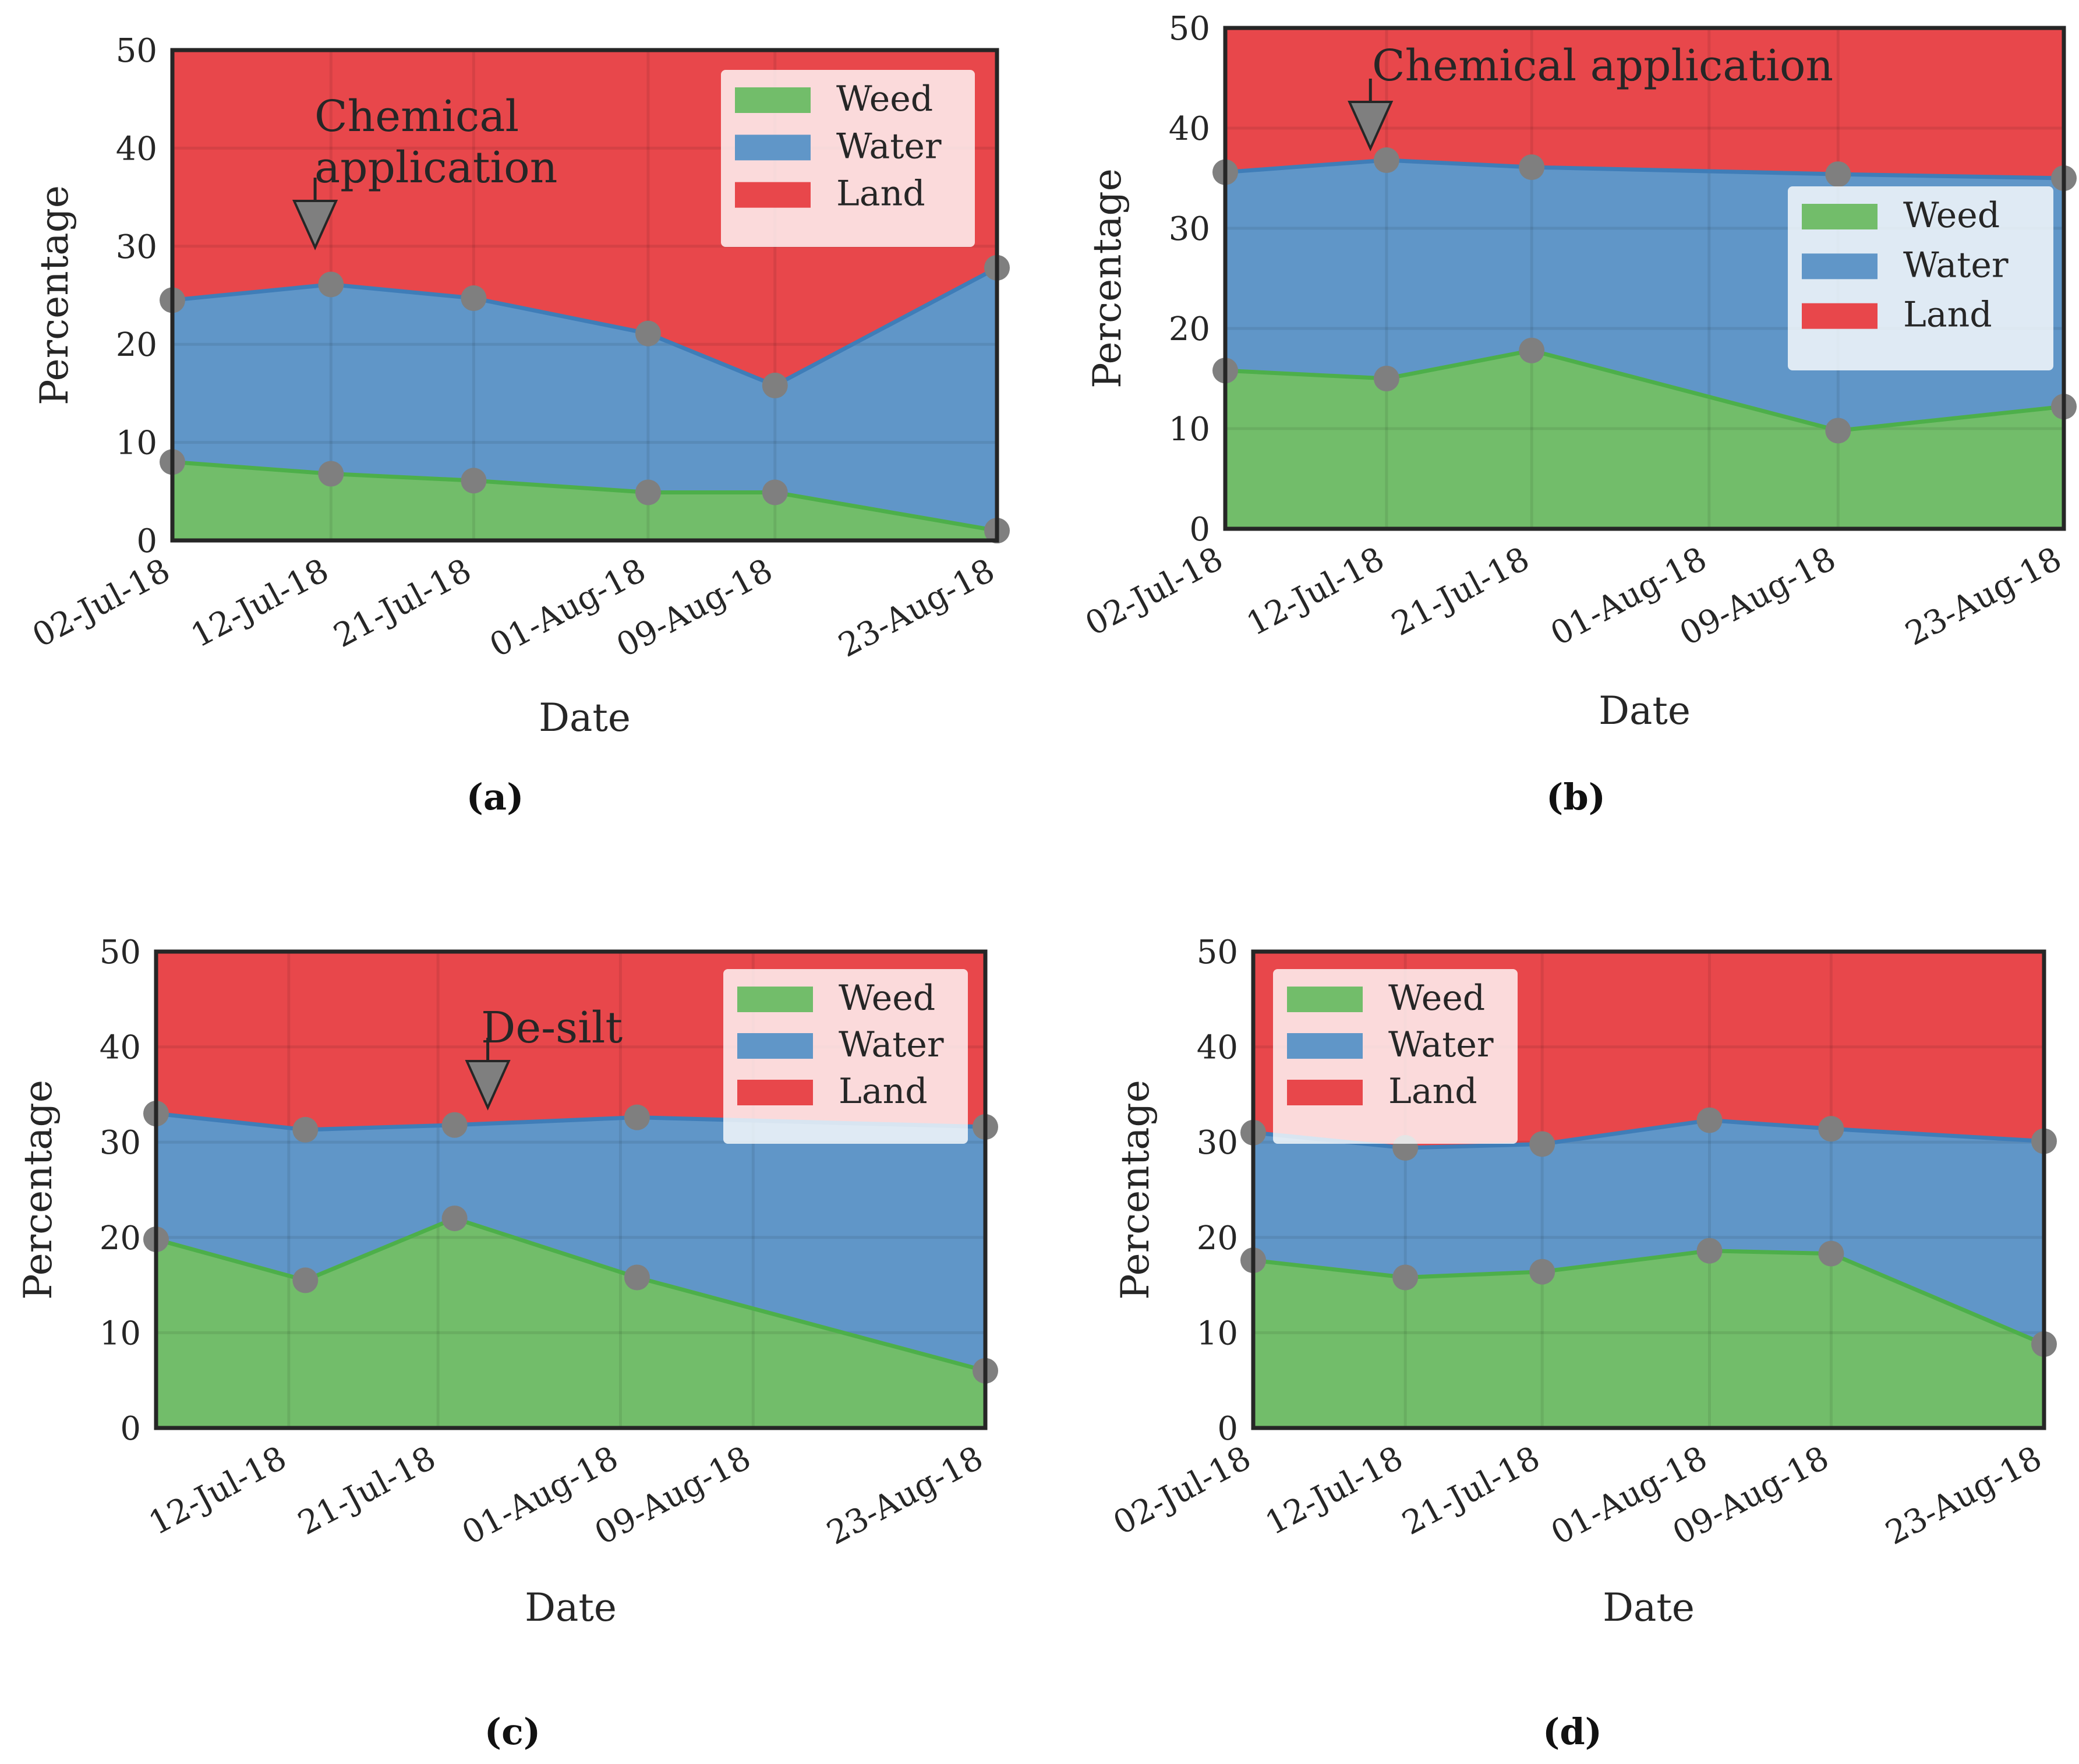 This screenshot has height=1764, width=2079. What do you see at coordinates (1649, 1134) in the screenshot?
I see `series-line-water` at bounding box center [1649, 1134].